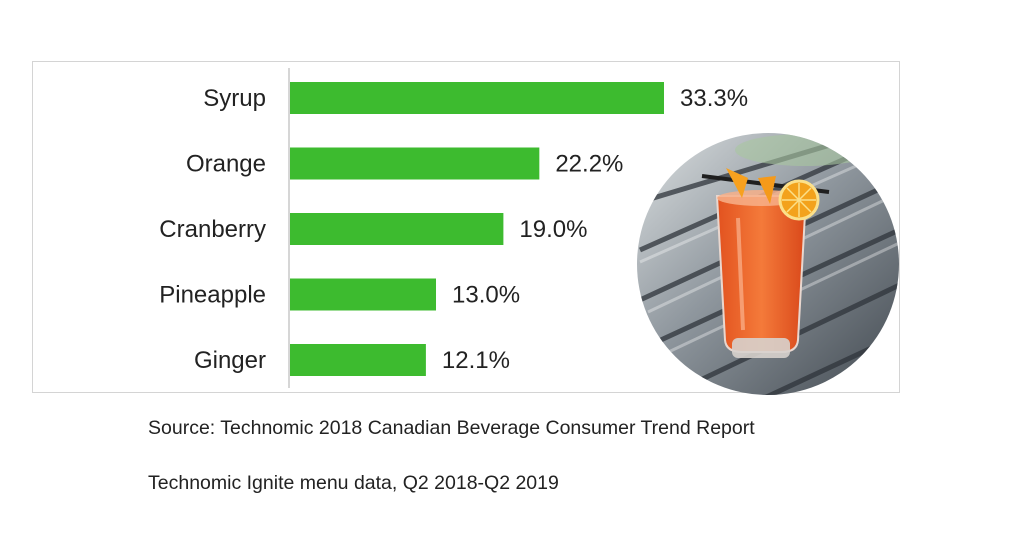 Image resolution: width=1024 pixels, height=559 pixels. Describe the element at coordinates (363, 294) in the screenshot. I see `bar-pineapple` at that location.